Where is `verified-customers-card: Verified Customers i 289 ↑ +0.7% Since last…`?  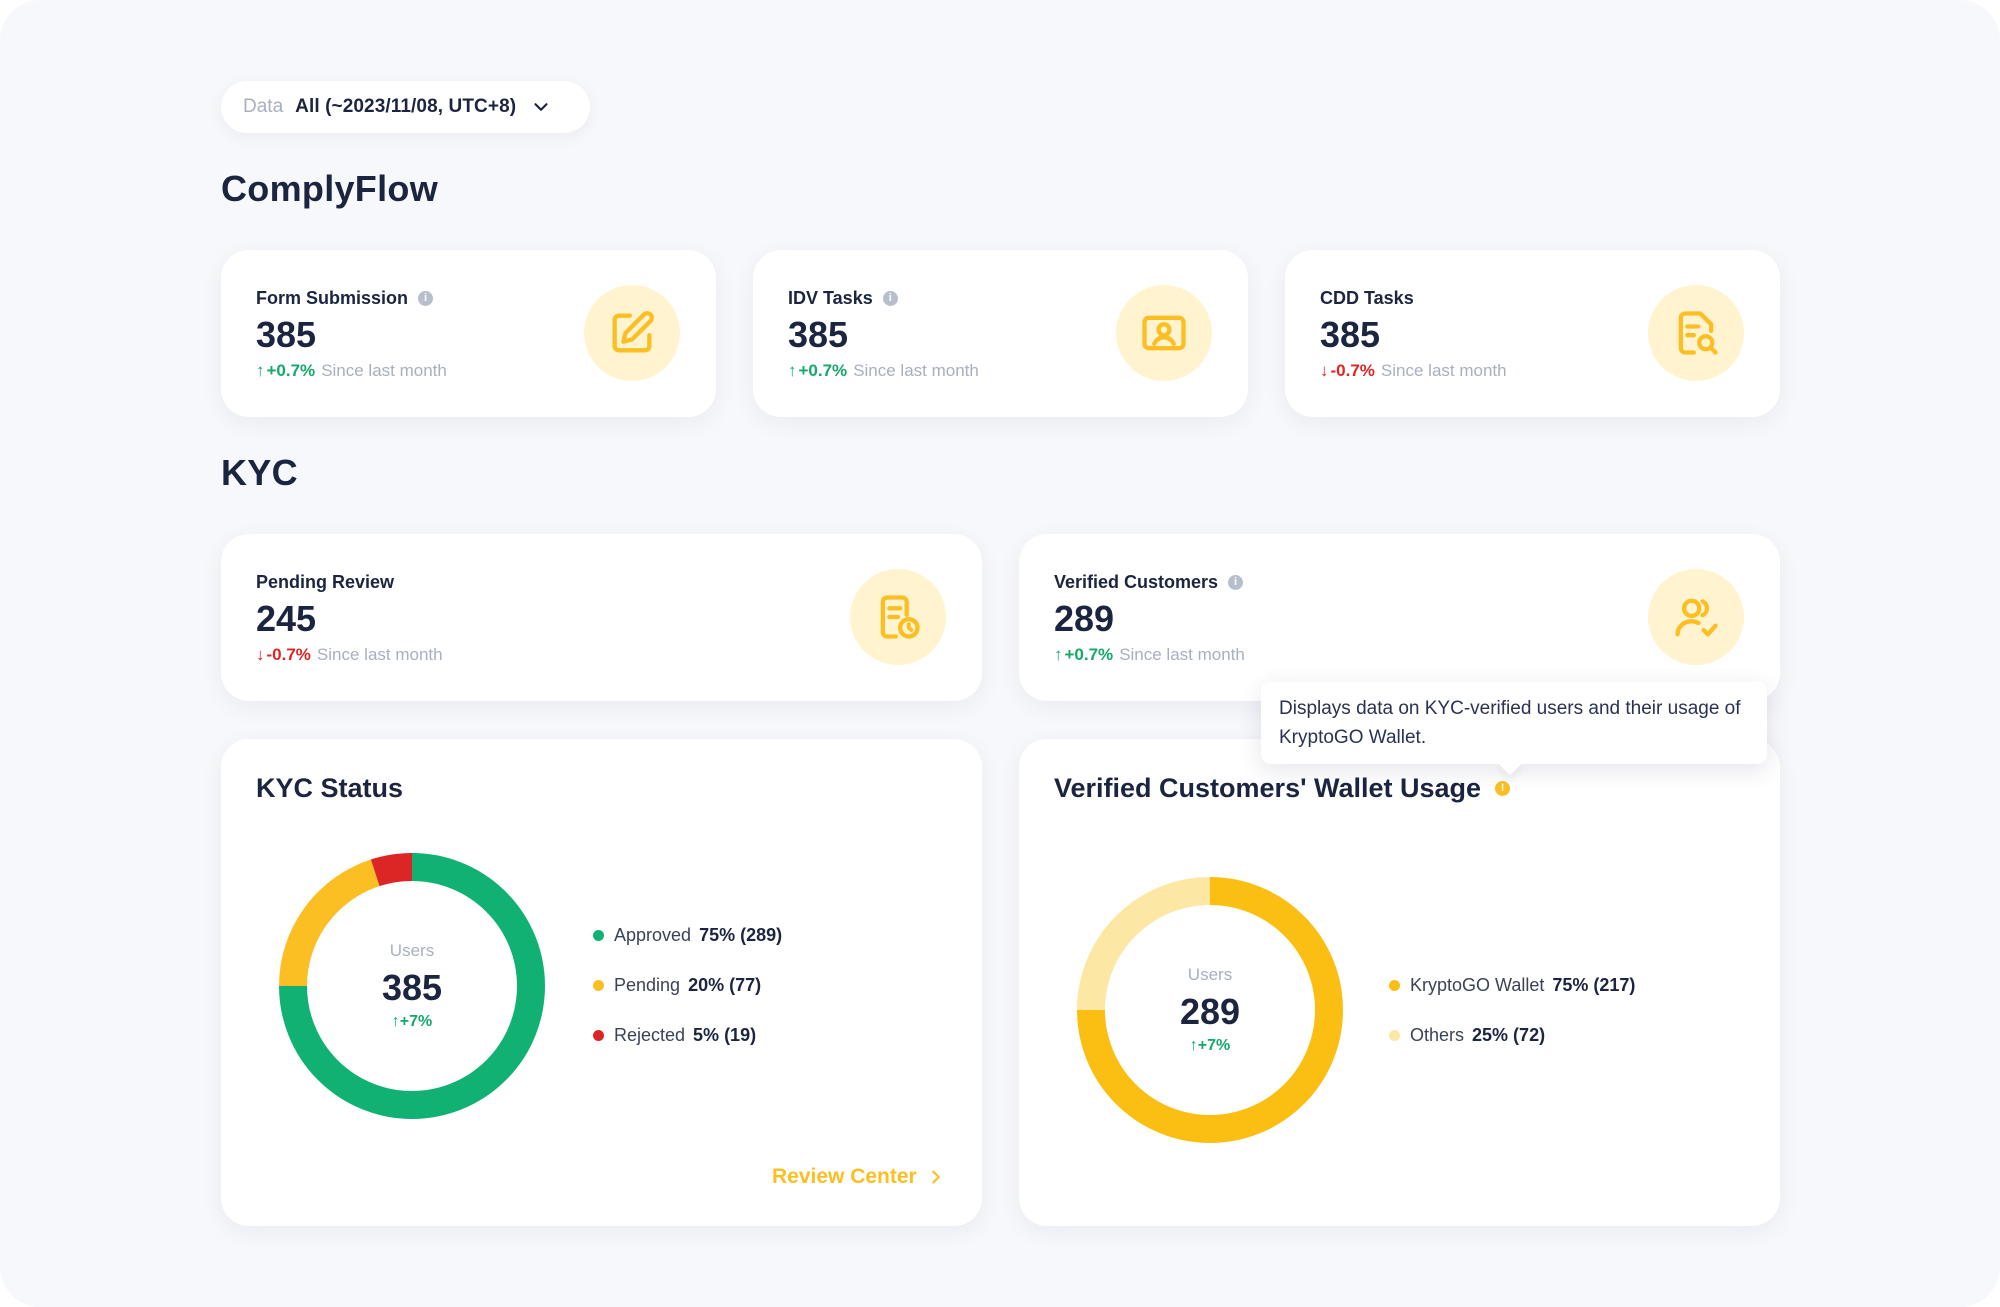
verified-customers-card: Verified Customers i 289 ↑ +0.7% Since last… is located at coordinates (1399, 617).